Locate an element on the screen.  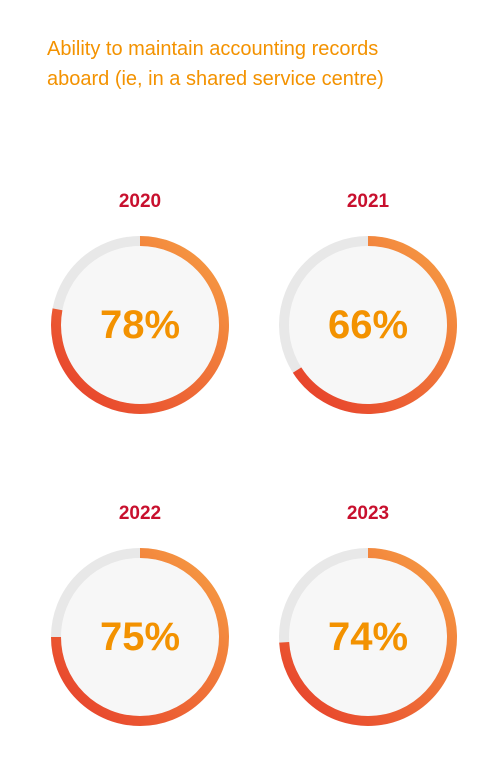
gauge-2023: 2023 74% is located at coordinates (368, 617).